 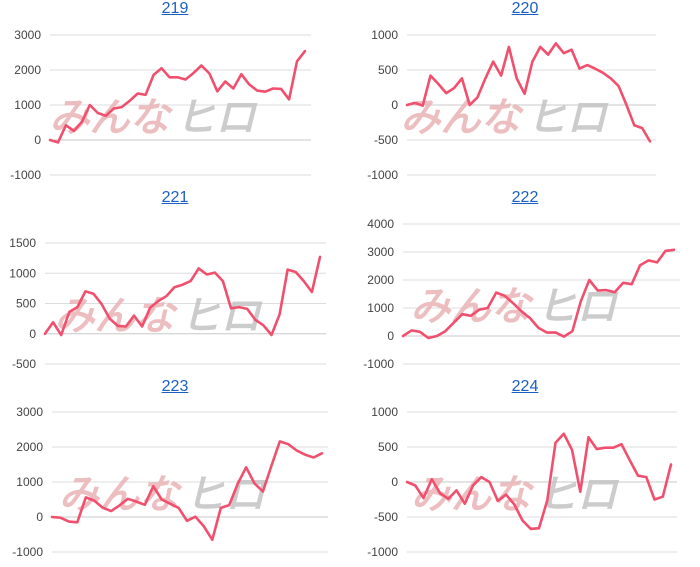 What do you see at coordinates (380, 224) in the screenshot?
I see `y-tick-label: 4000` at bounding box center [380, 224].